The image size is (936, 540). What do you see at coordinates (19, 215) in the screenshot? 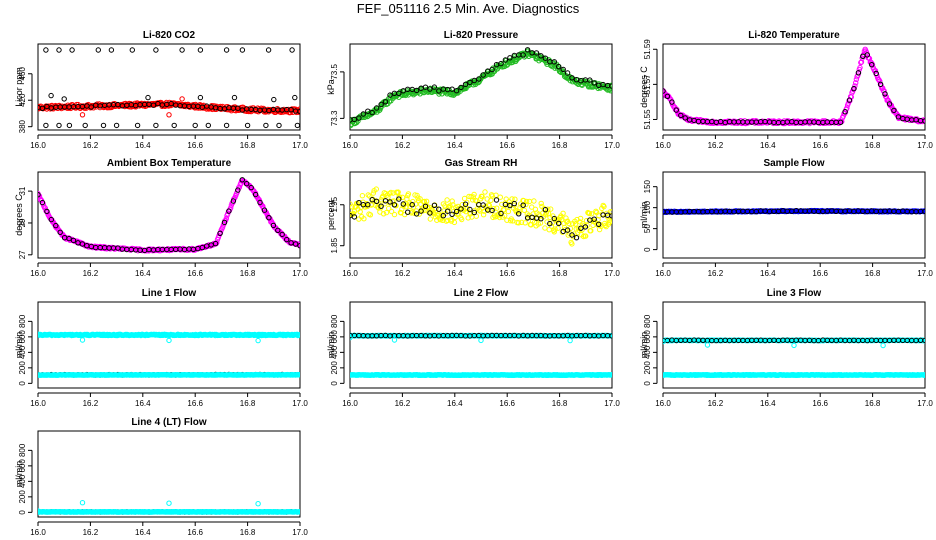
I see `y-axis-label: degrees C` at bounding box center [19, 215].